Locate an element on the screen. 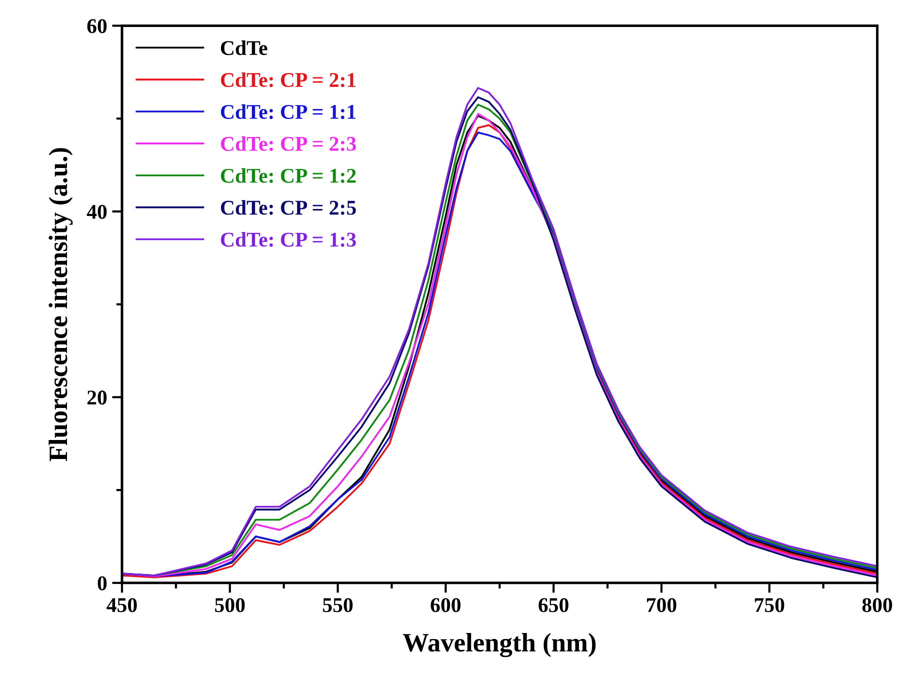 This screenshot has width=897, height=677. legend-label: CdTe: CP = 2:5 is located at coordinates (288, 207).